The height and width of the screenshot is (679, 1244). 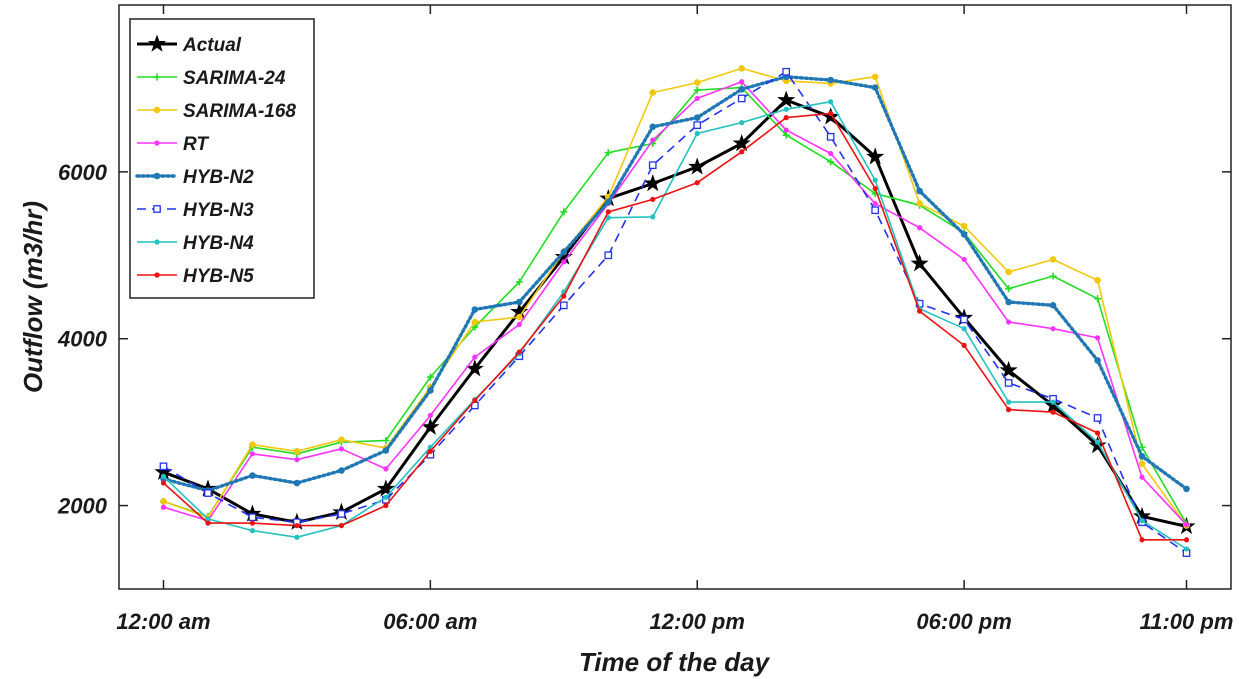 I want to click on legend-label: Actual, so click(x=212, y=45).